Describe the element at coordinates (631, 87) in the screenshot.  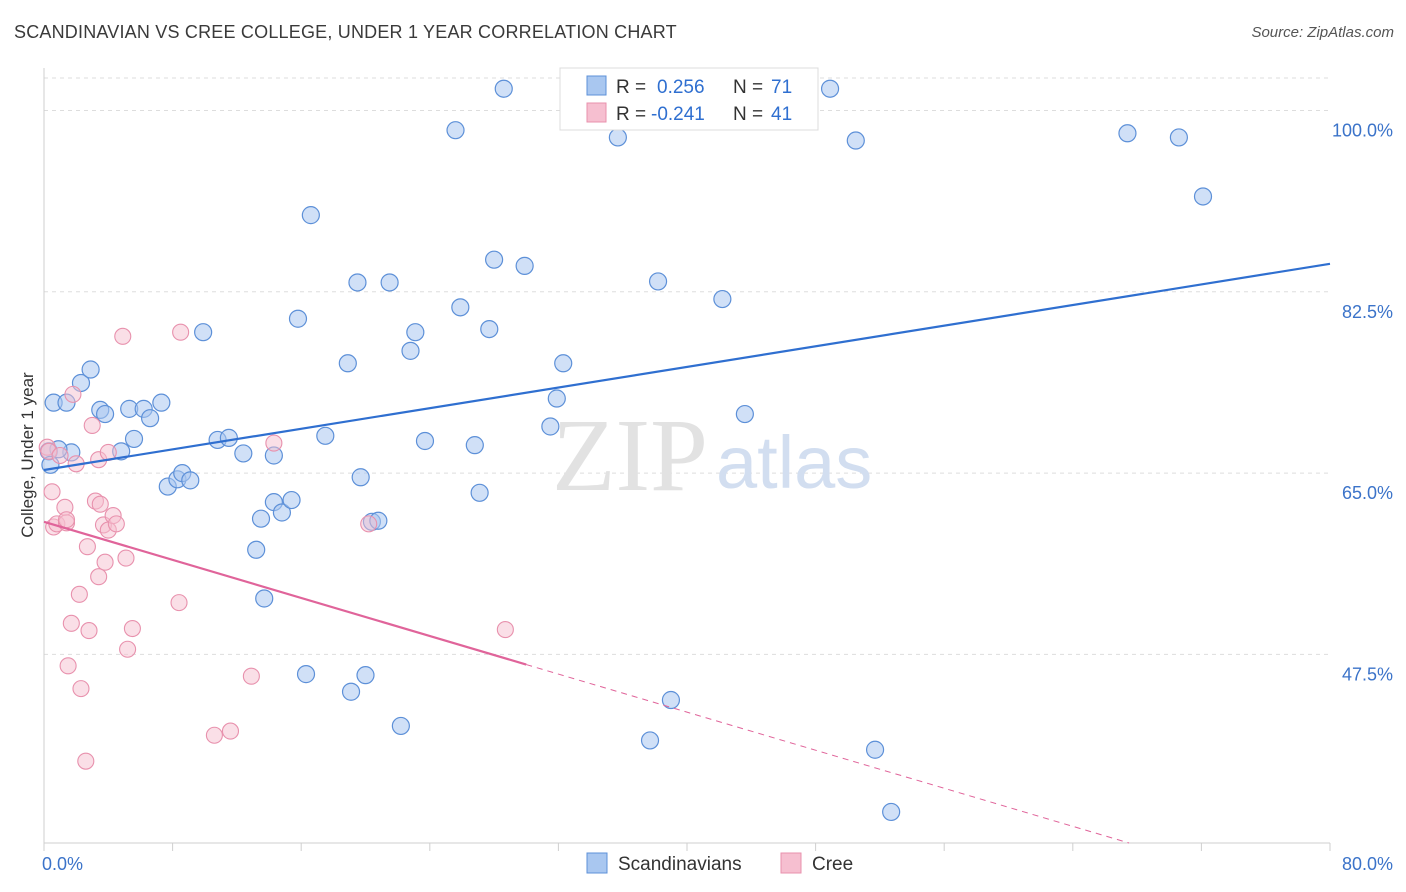
I see `legend-r-label-1: R =` at that location.